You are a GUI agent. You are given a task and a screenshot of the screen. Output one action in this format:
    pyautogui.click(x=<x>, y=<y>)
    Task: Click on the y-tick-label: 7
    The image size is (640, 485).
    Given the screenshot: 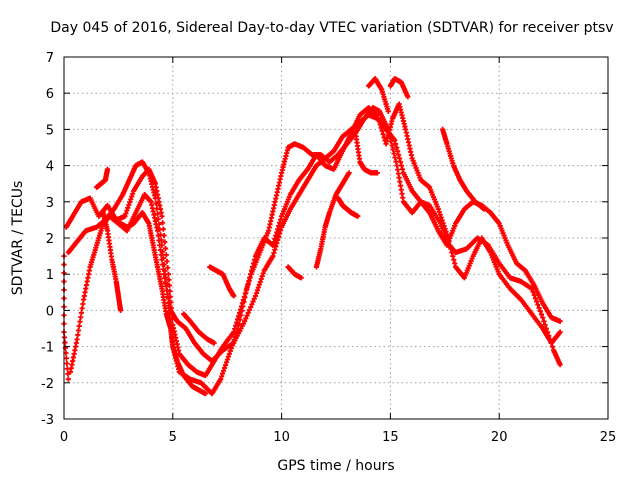 What is the action you would take?
    pyautogui.click(x=50, y=58)
    